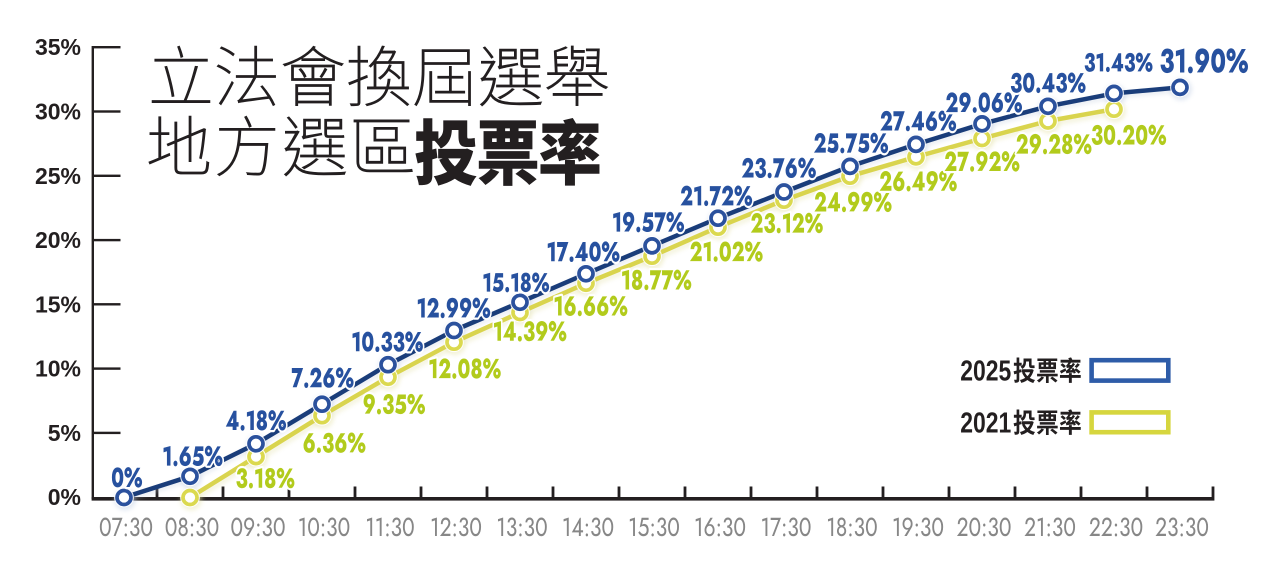  Describe the element at coordinates (58, 304) in the screenshot. I see `svg-text: 15%` at that location.